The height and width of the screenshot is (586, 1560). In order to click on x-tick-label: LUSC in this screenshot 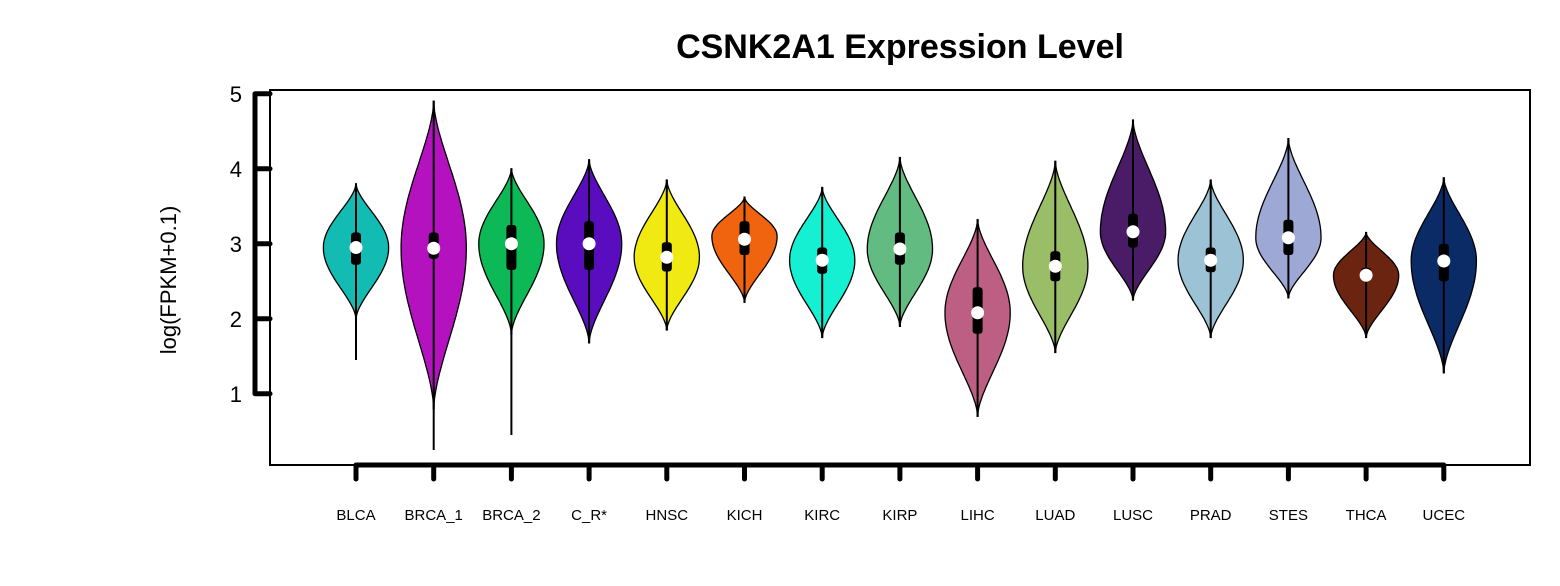, I will do `click(1133, 515)`.